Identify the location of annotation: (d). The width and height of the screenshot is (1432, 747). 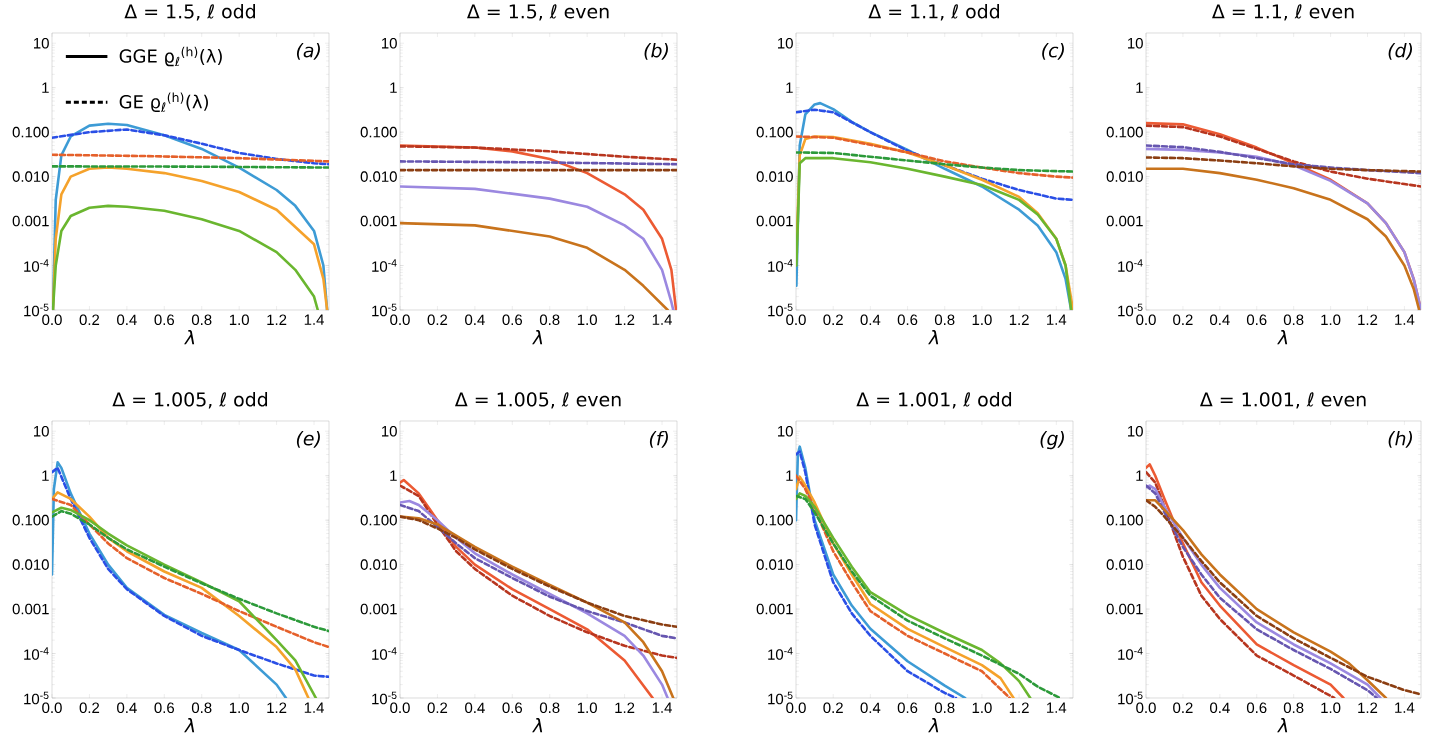
(1400, 51).